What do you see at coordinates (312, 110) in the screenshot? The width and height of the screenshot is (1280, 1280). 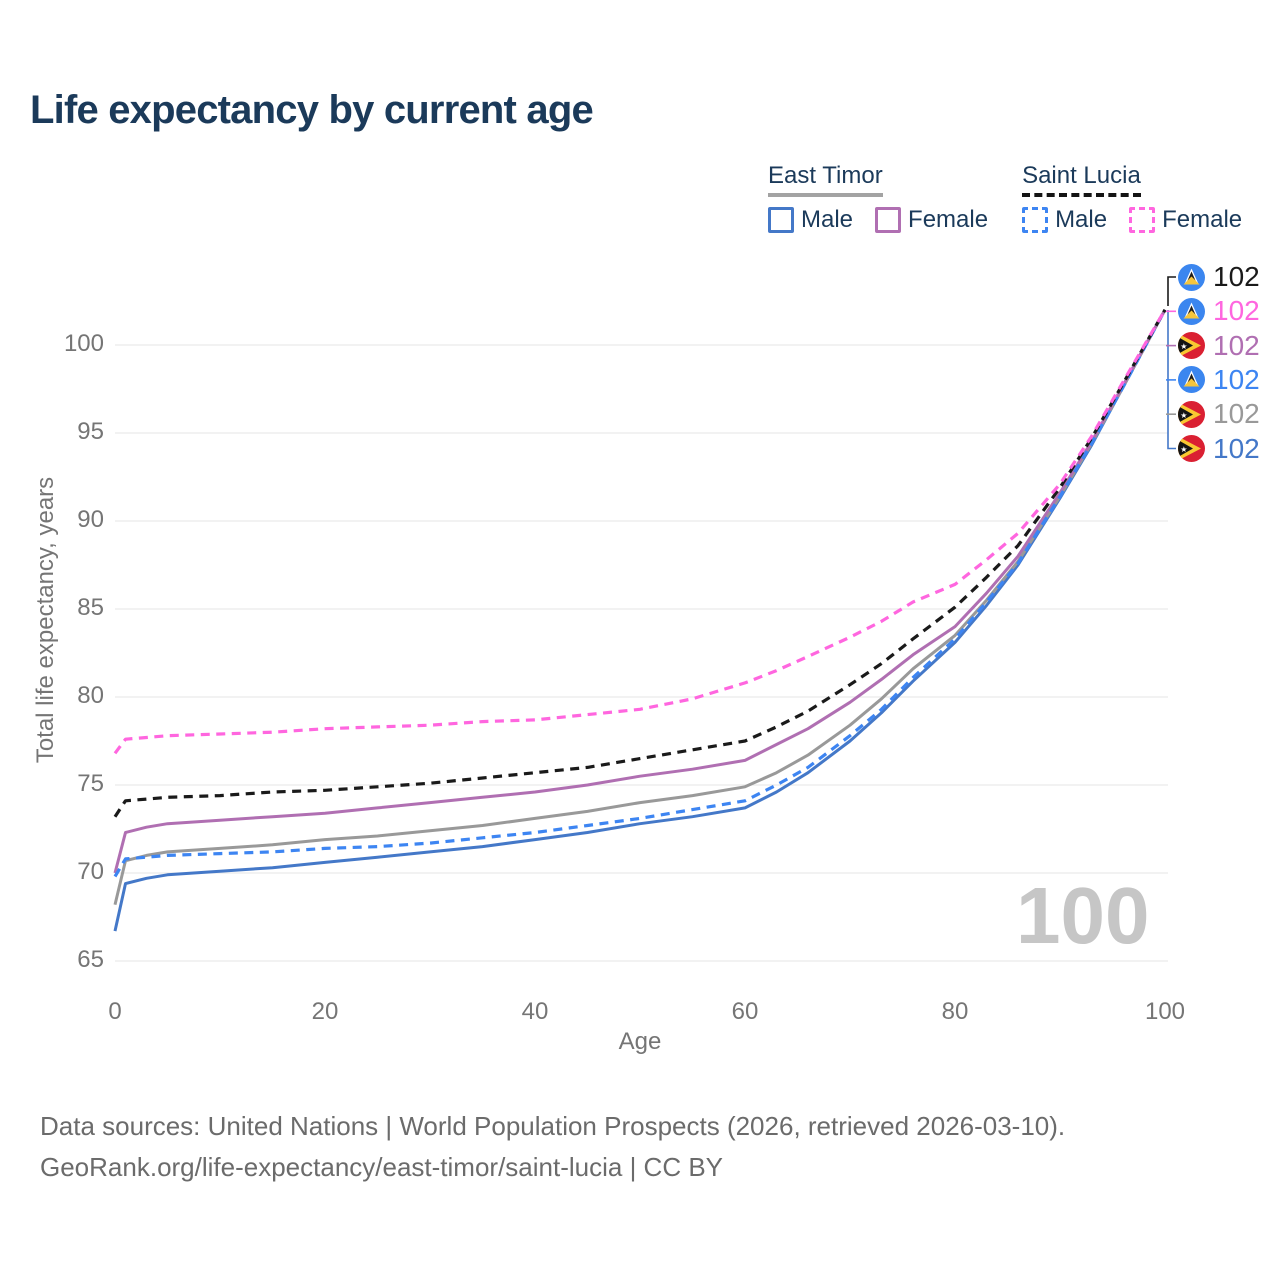 I see `page-title: Life expectancy by current age` at bounding box center [312, 110].